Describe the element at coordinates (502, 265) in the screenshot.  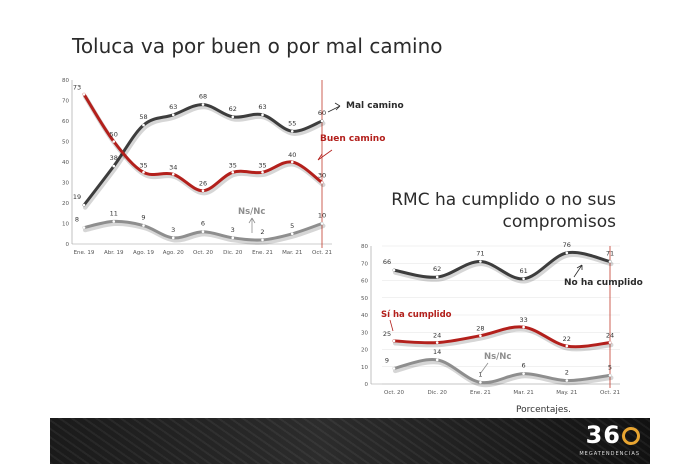
I see `series-line-no-ha-cumplido` at that location.